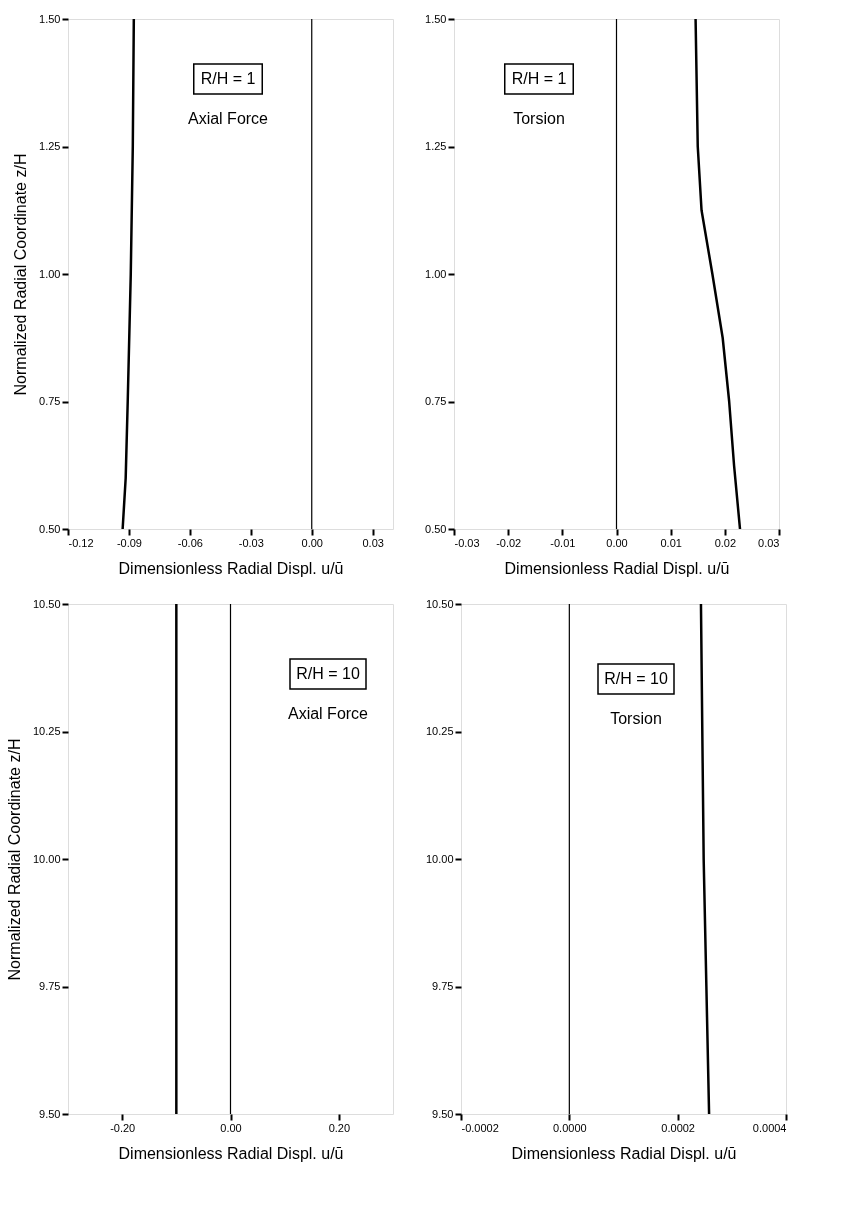  What do you see at coordinates (190, 542) in the screenshot?
I see `x-tick-label: -0.06` at bounding box center [190, 542].